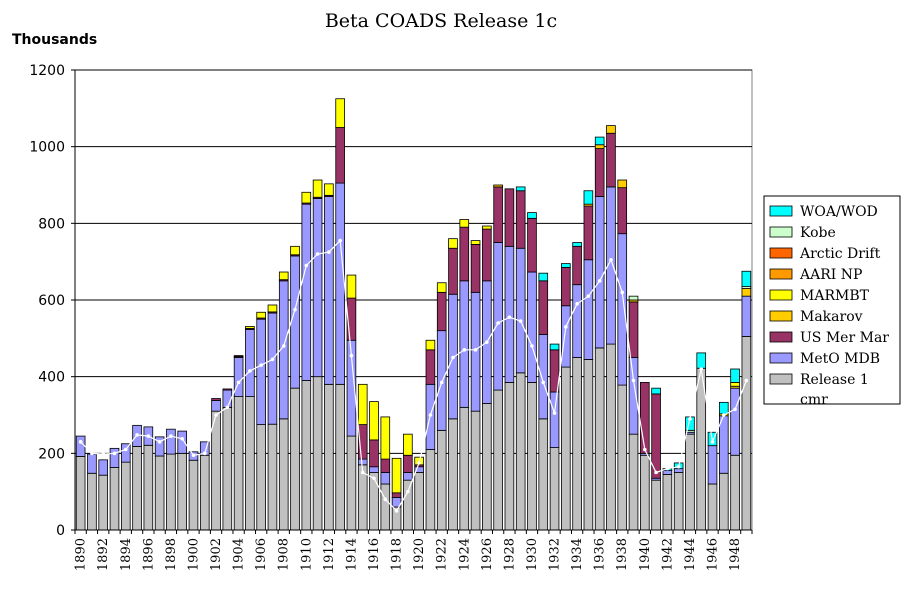  I want to click on y-tick-label: 800, so click(51, 224).